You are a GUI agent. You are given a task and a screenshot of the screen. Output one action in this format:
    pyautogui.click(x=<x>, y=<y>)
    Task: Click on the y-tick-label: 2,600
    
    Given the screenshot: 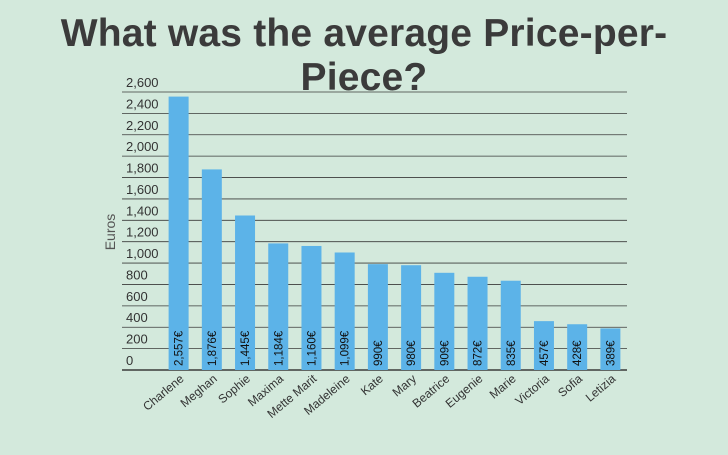 What is the action you would take?
    pyautogui.click(x=142, y=82)
    